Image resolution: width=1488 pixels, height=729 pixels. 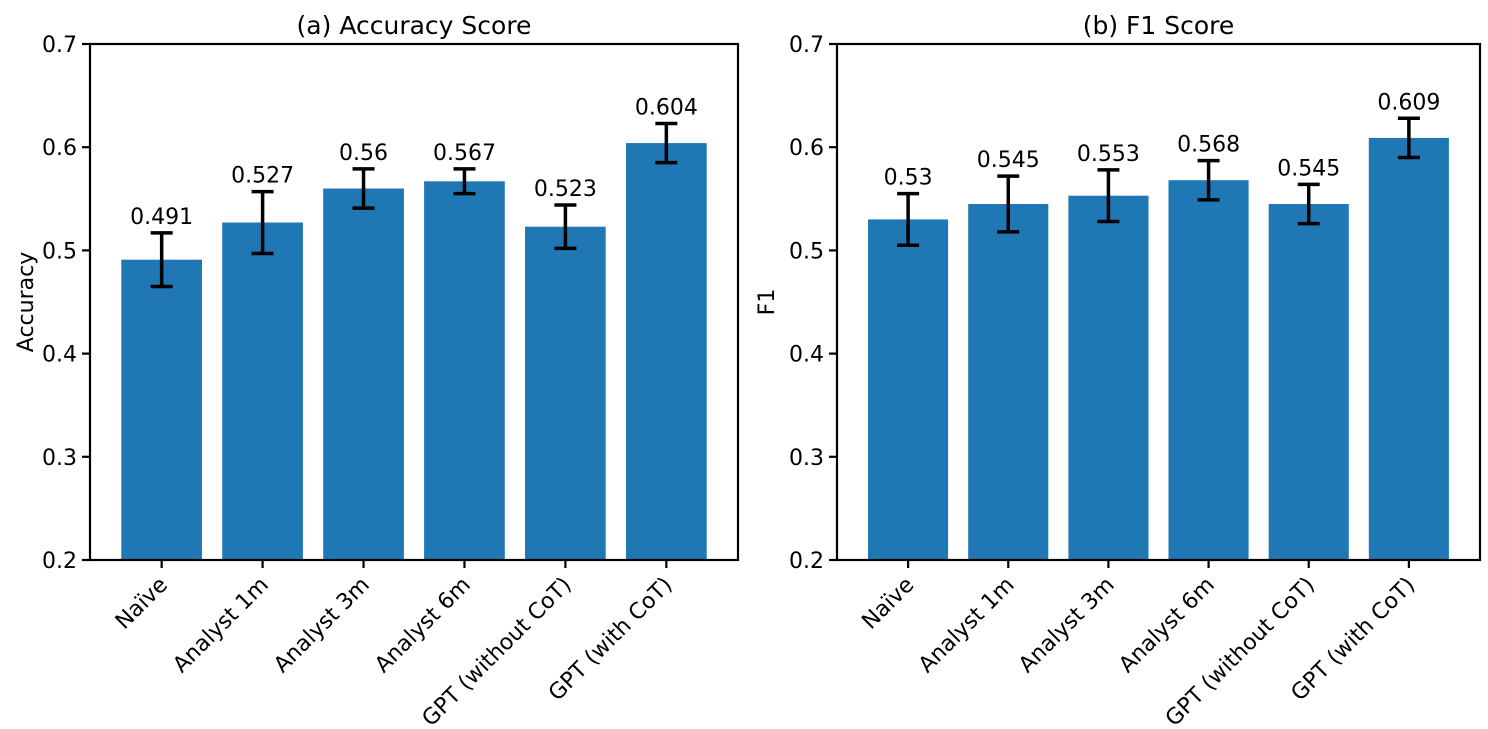 I want to click on bar-value-label: 0.491, so click(x=161, y=217).